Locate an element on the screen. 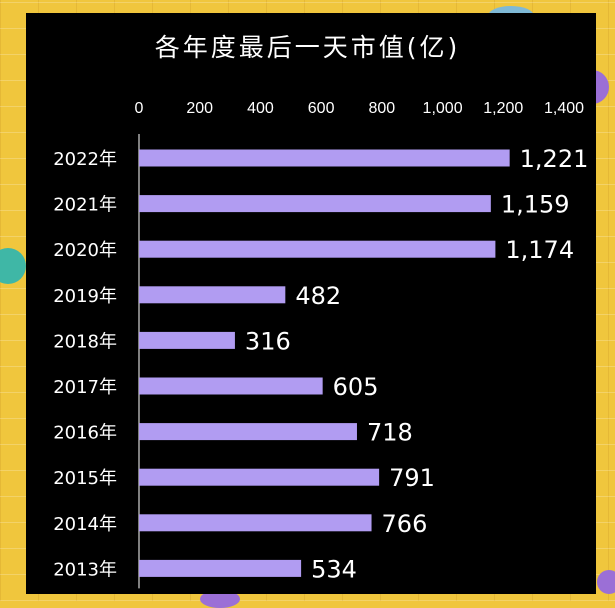 Image resolution: width=615 pixels, height=608 pixels. x-tick-label: 400 is located at coordinates (260, 108).